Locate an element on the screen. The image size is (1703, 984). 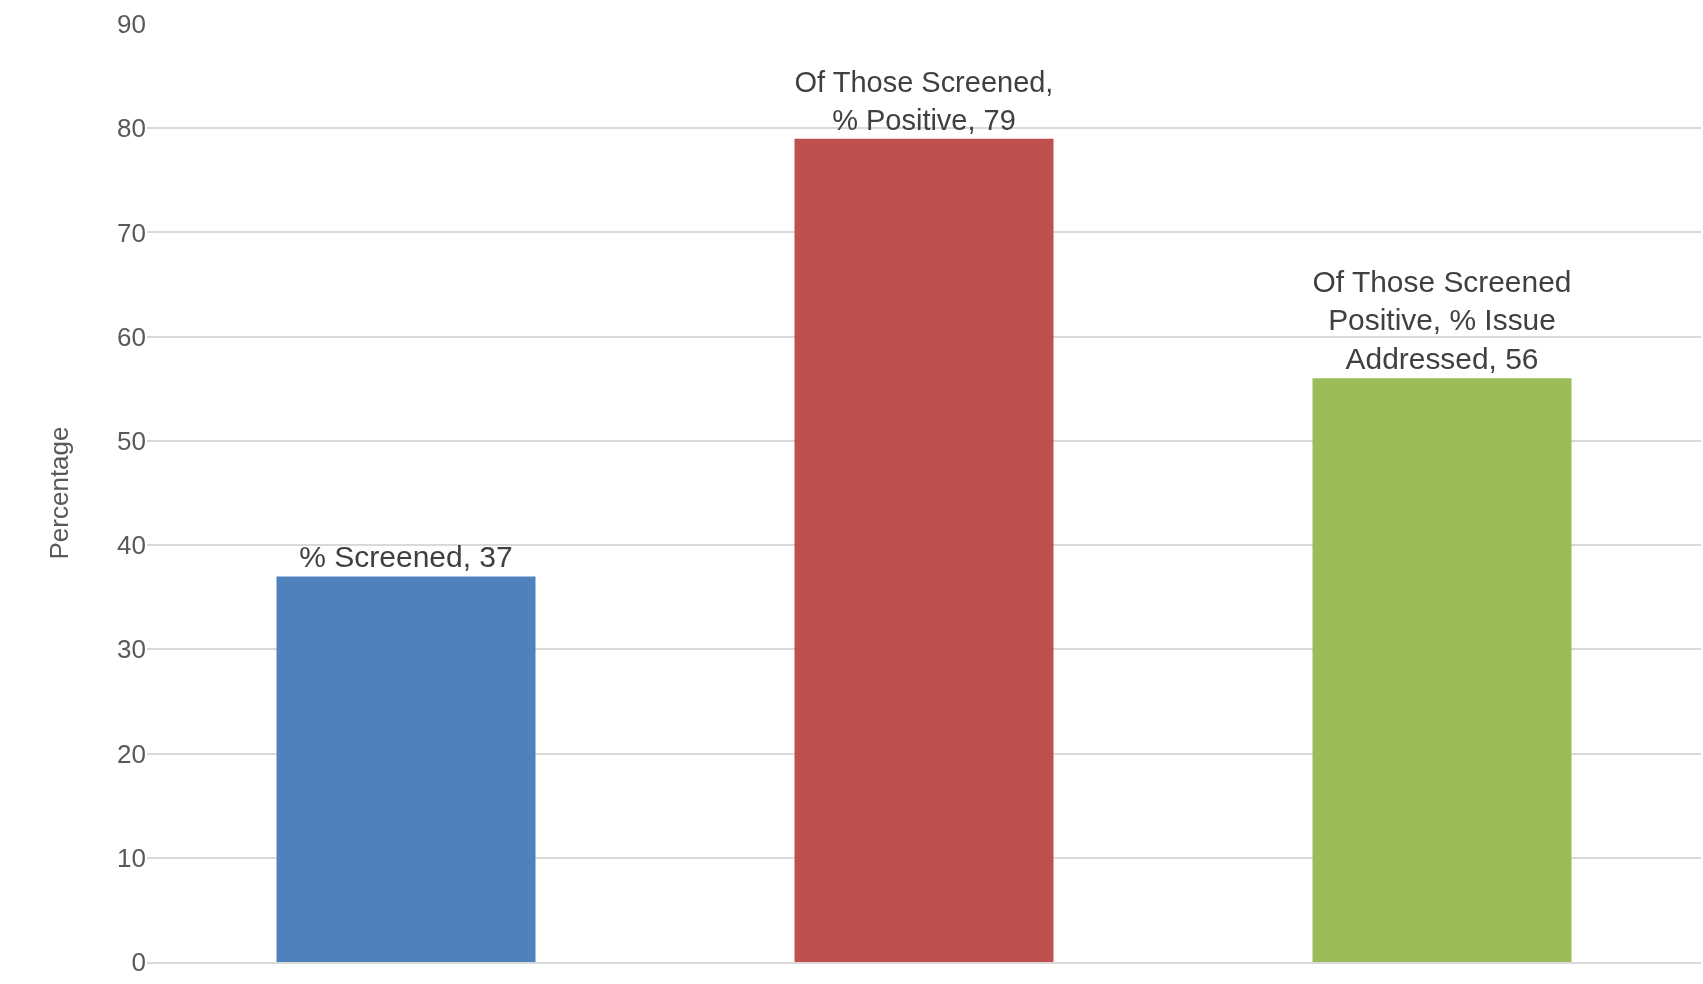
y-tick-label: 50 is located at coordinates (131, 440).